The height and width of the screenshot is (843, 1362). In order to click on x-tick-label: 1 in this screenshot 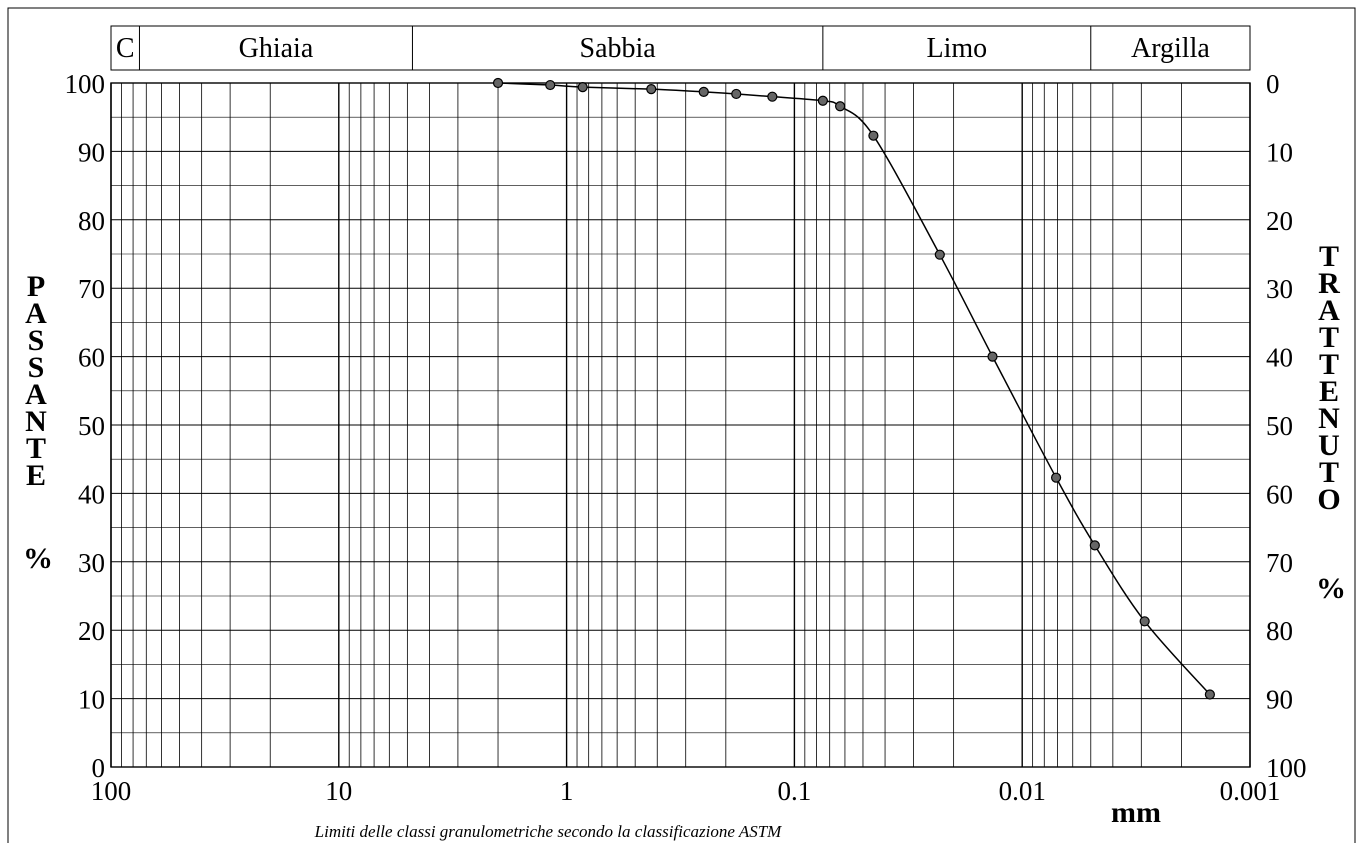, I will do `click(567, 791)`.